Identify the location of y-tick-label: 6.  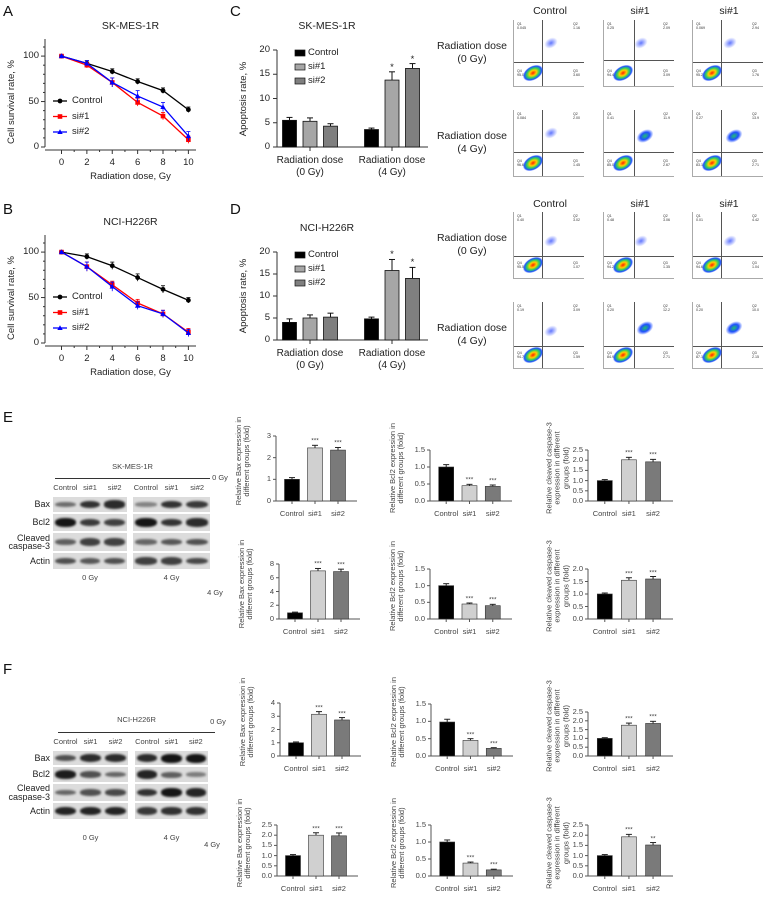
(271, 577).